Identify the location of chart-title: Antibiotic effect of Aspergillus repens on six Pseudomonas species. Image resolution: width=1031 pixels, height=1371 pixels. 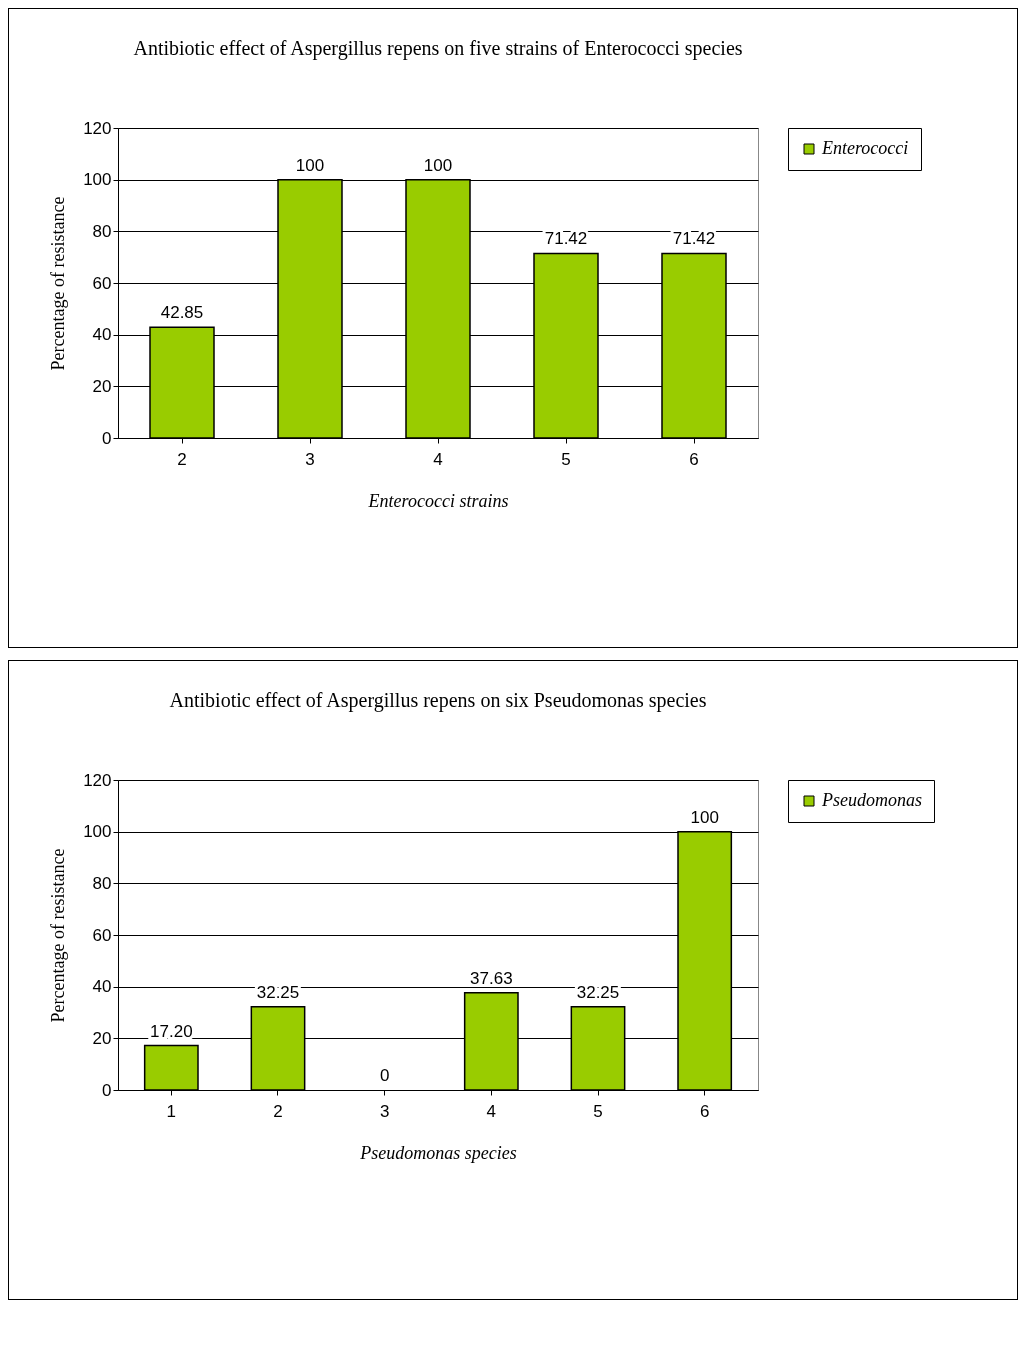
(438, 700).